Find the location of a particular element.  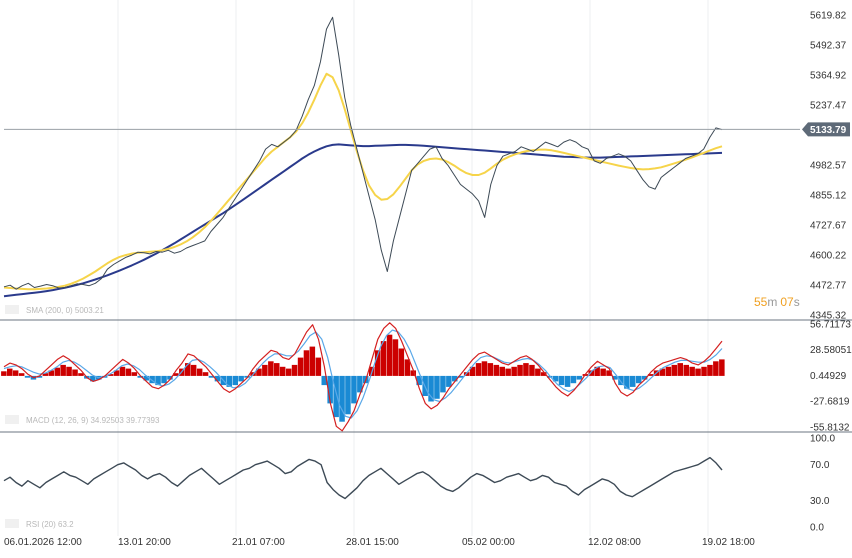

rsi-series-group is located at coordinates (363, 478).